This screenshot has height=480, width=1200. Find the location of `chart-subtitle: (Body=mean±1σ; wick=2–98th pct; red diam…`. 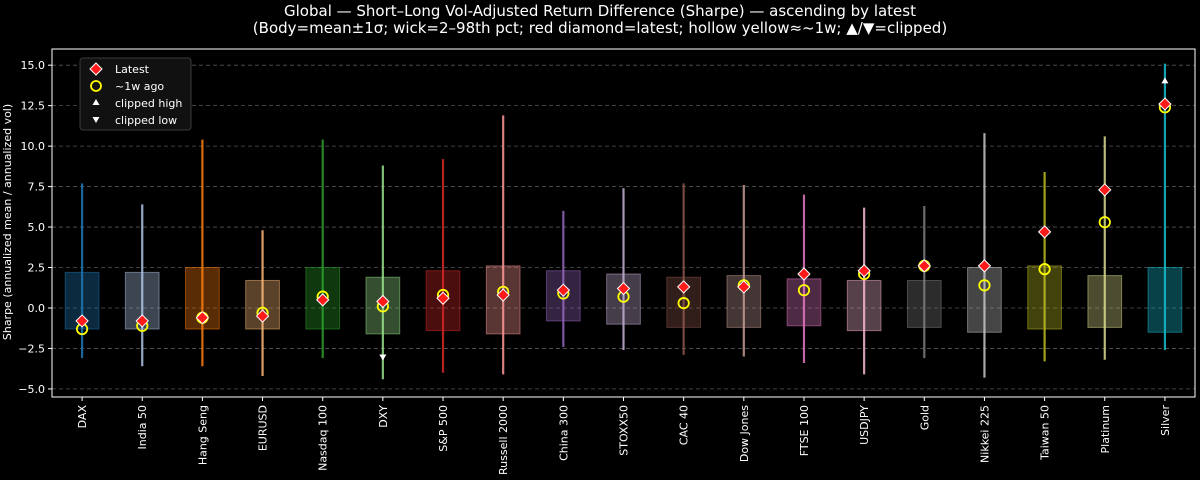

chart-subtitle: (Body=mean±1σ; wick=2–98th pct; red diam… is located at coordinates (600, 28).